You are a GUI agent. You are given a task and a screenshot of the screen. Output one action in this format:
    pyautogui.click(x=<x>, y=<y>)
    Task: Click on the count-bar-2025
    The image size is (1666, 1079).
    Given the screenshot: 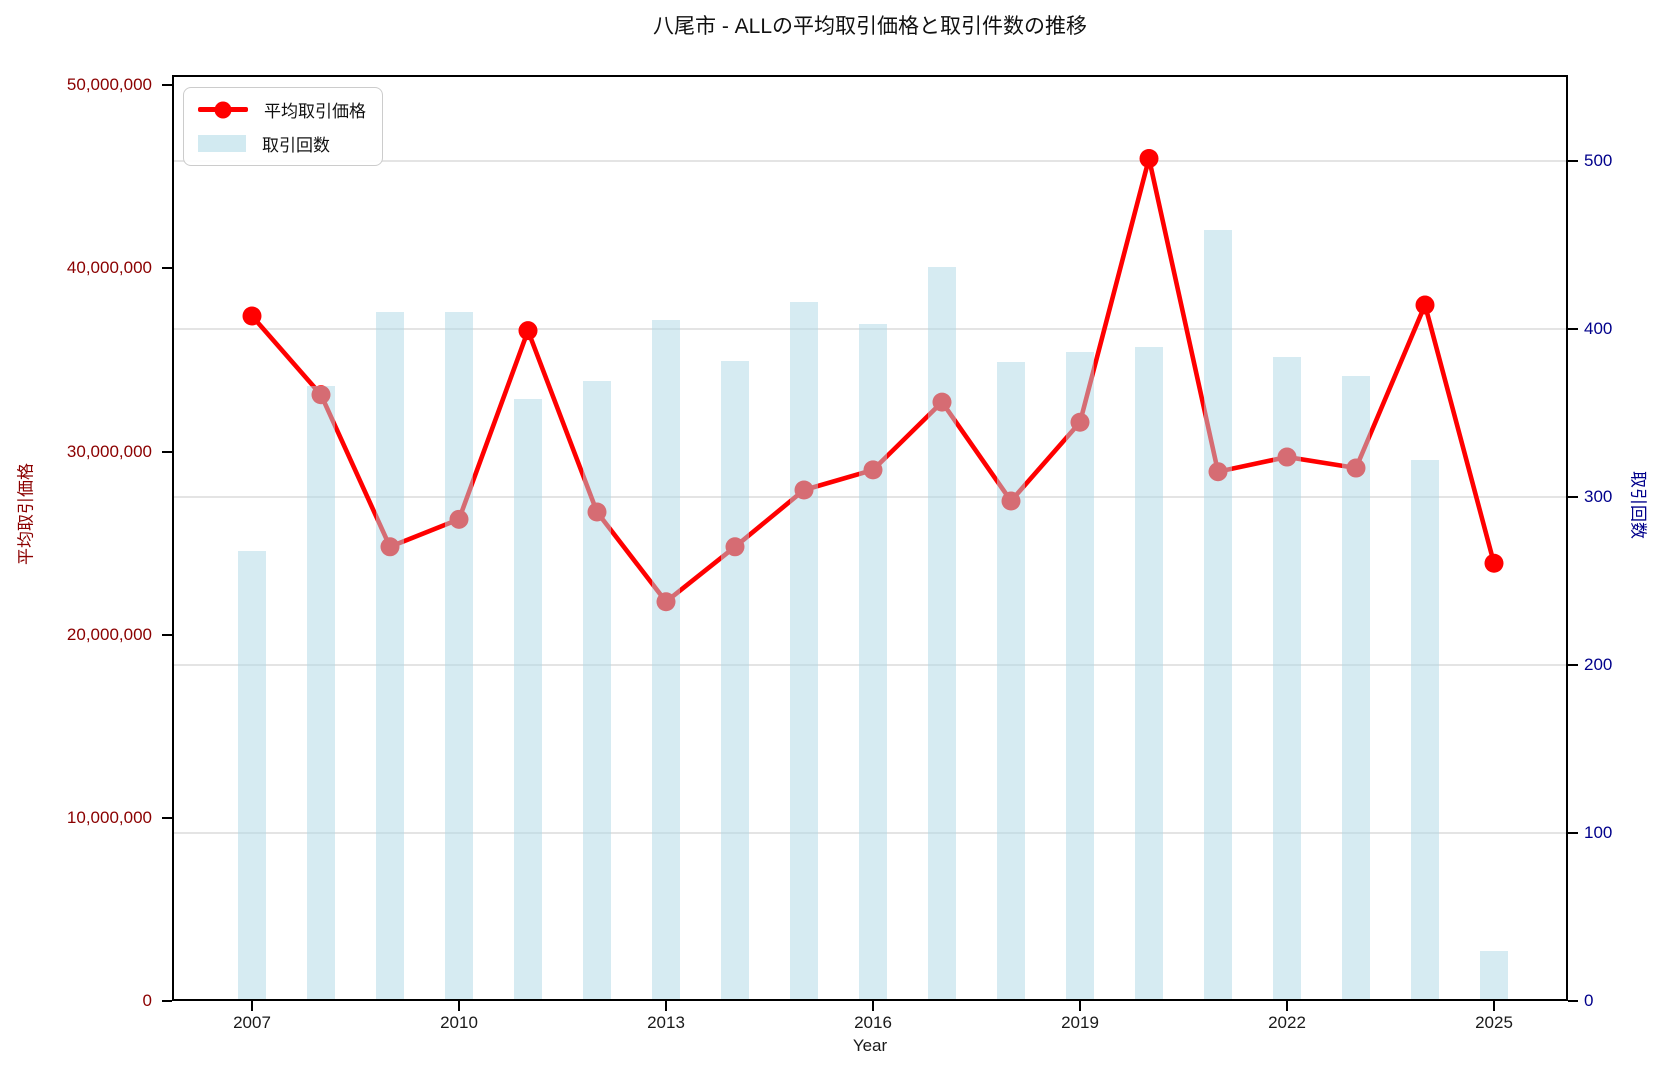 What is the action you would take?
    pyautogui.click(x=1494, y=975)
    